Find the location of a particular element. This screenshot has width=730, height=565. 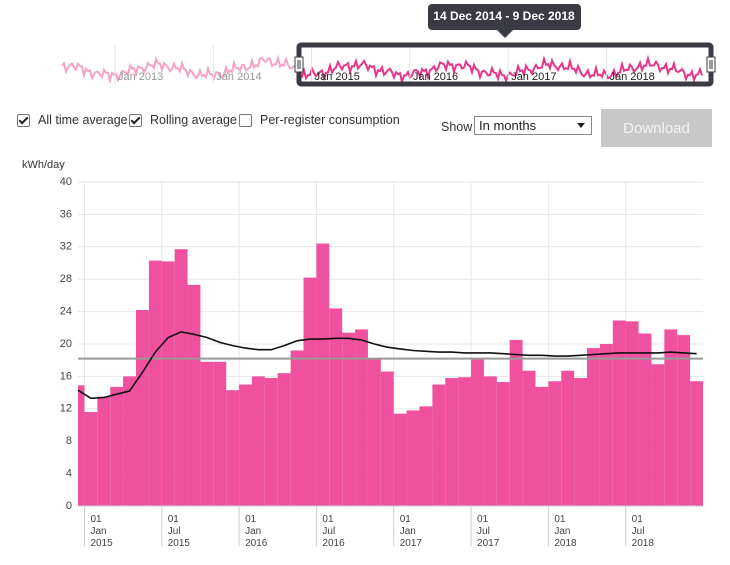

navigator-label: Jan 2013 is located at coordinates (140, 77).